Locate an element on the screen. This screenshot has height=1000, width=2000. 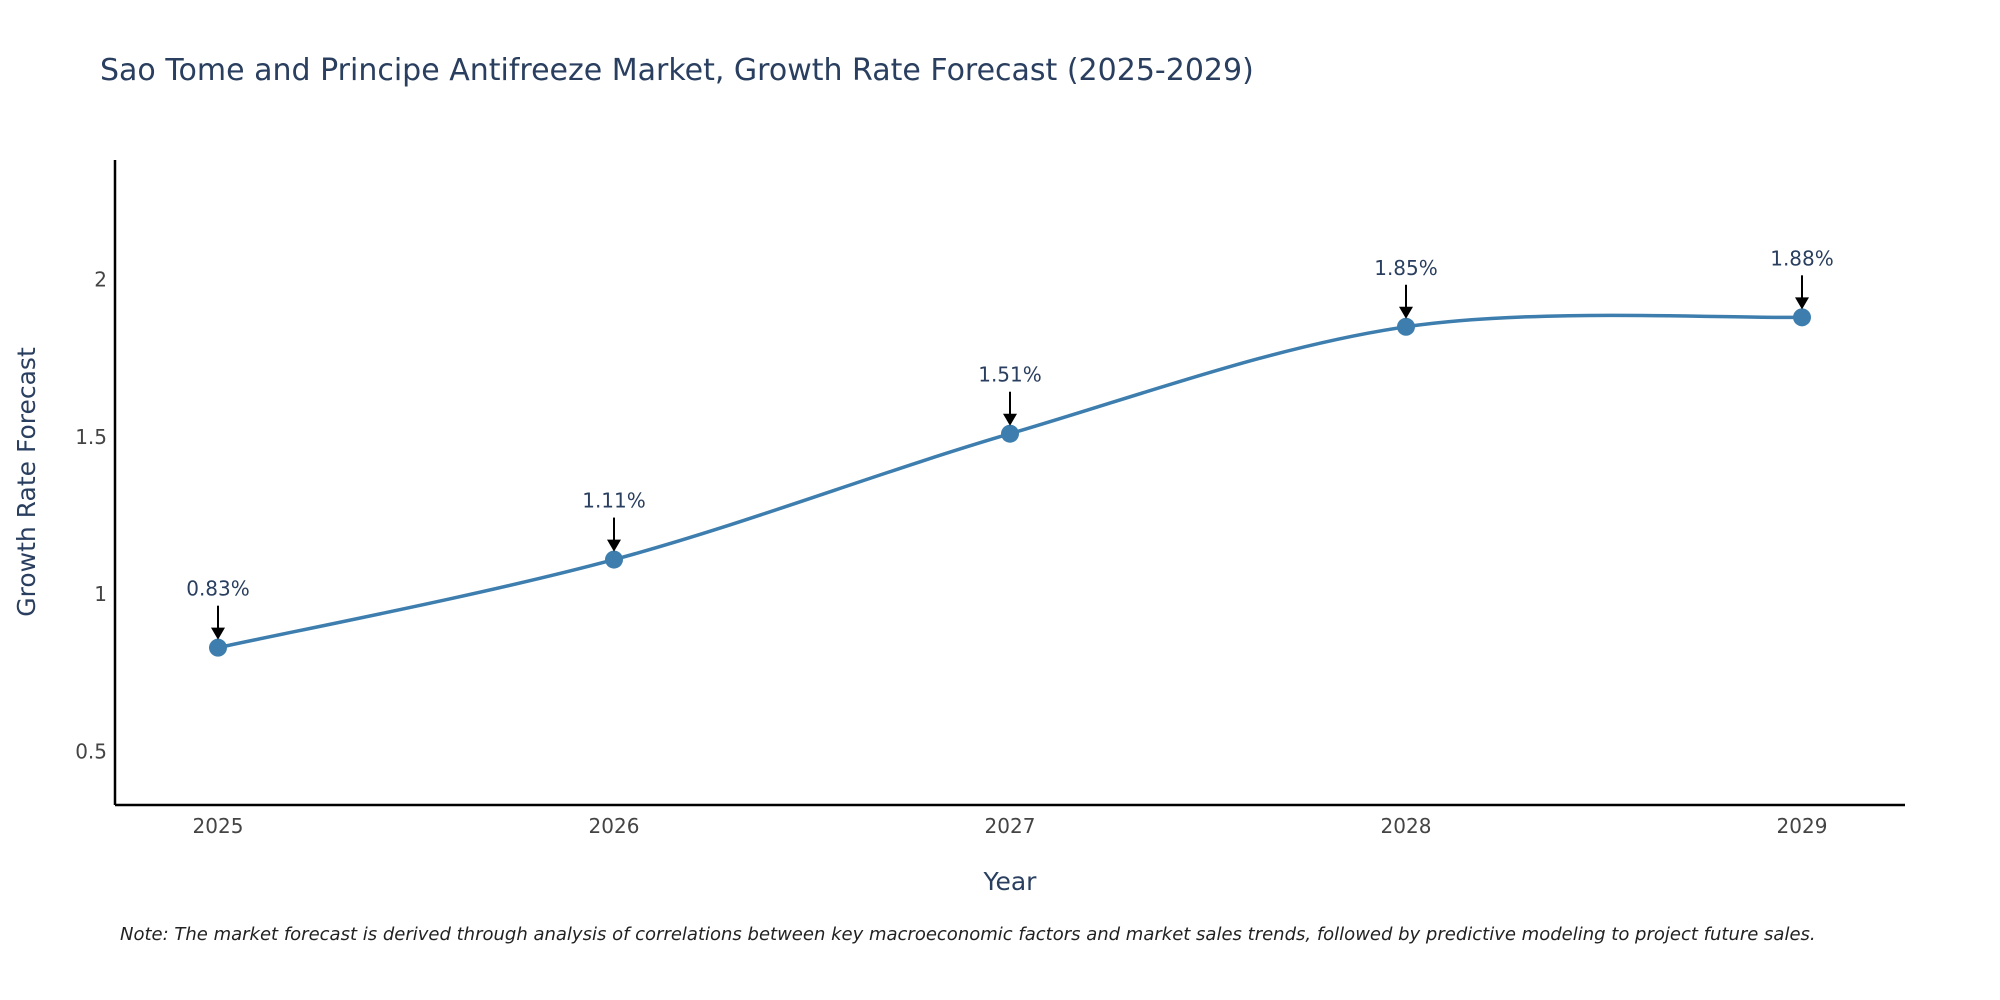
data-label: 1.85% is located at coordinates (1406, 268).